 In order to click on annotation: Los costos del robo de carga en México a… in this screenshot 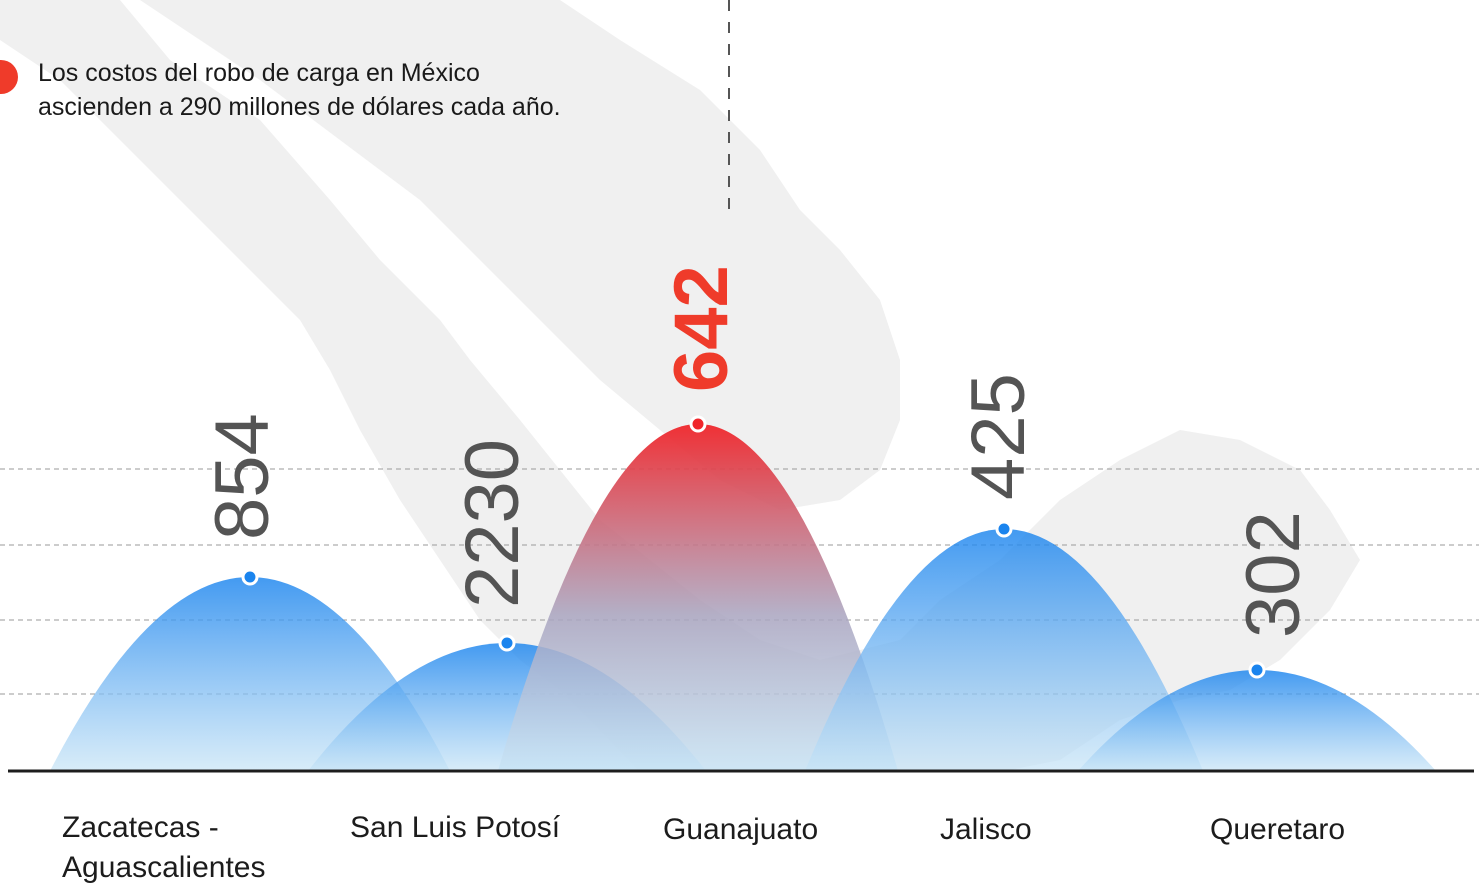, I will do `click(378, 90)`.